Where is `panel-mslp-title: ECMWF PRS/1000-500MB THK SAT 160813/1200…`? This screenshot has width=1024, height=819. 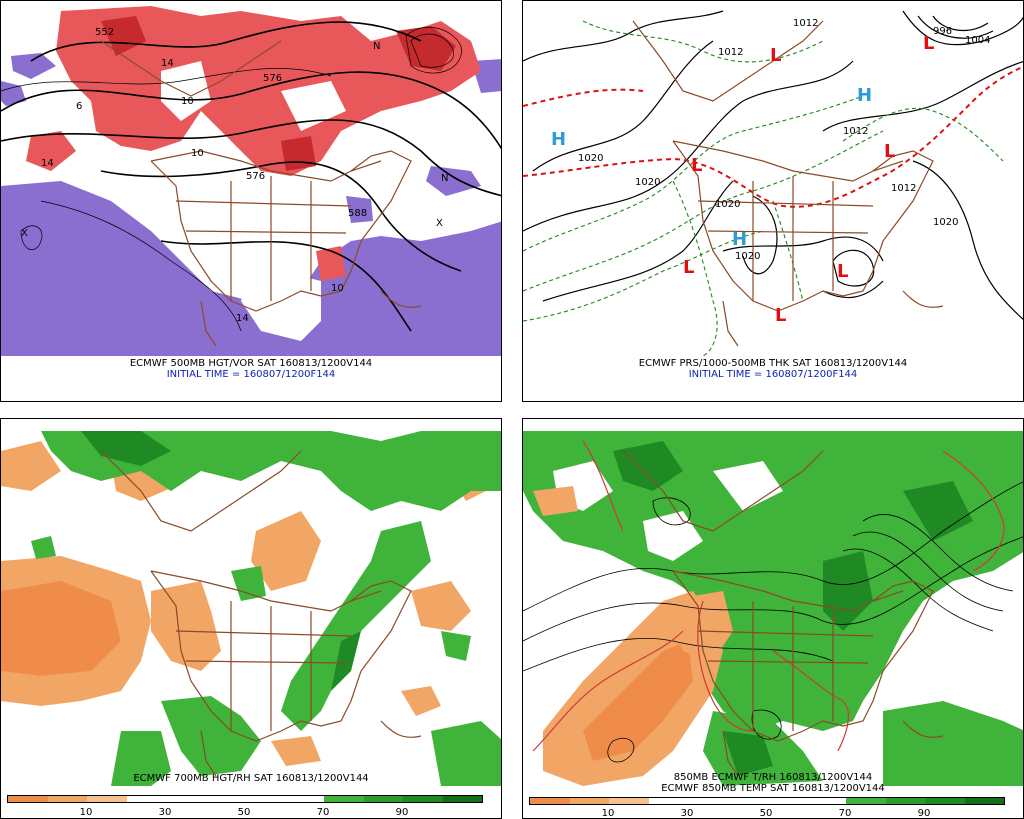 panel-mslp-title: ECMWF PRS/1000-500MB THK SAT 160813/1200… is located at coordinates (773, 363).